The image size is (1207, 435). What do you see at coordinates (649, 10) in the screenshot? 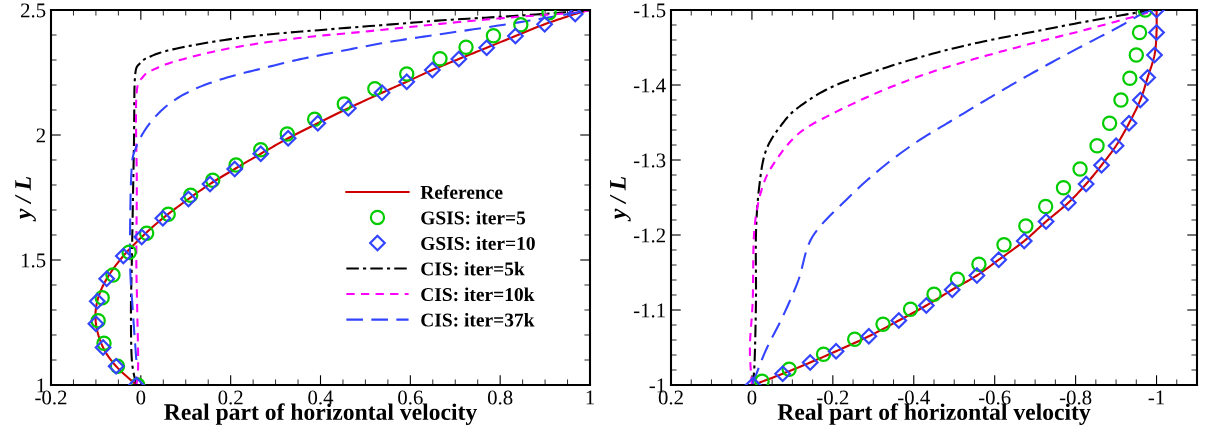
I see `y-tick-label: -1.5` at bounding box center [649, 10].